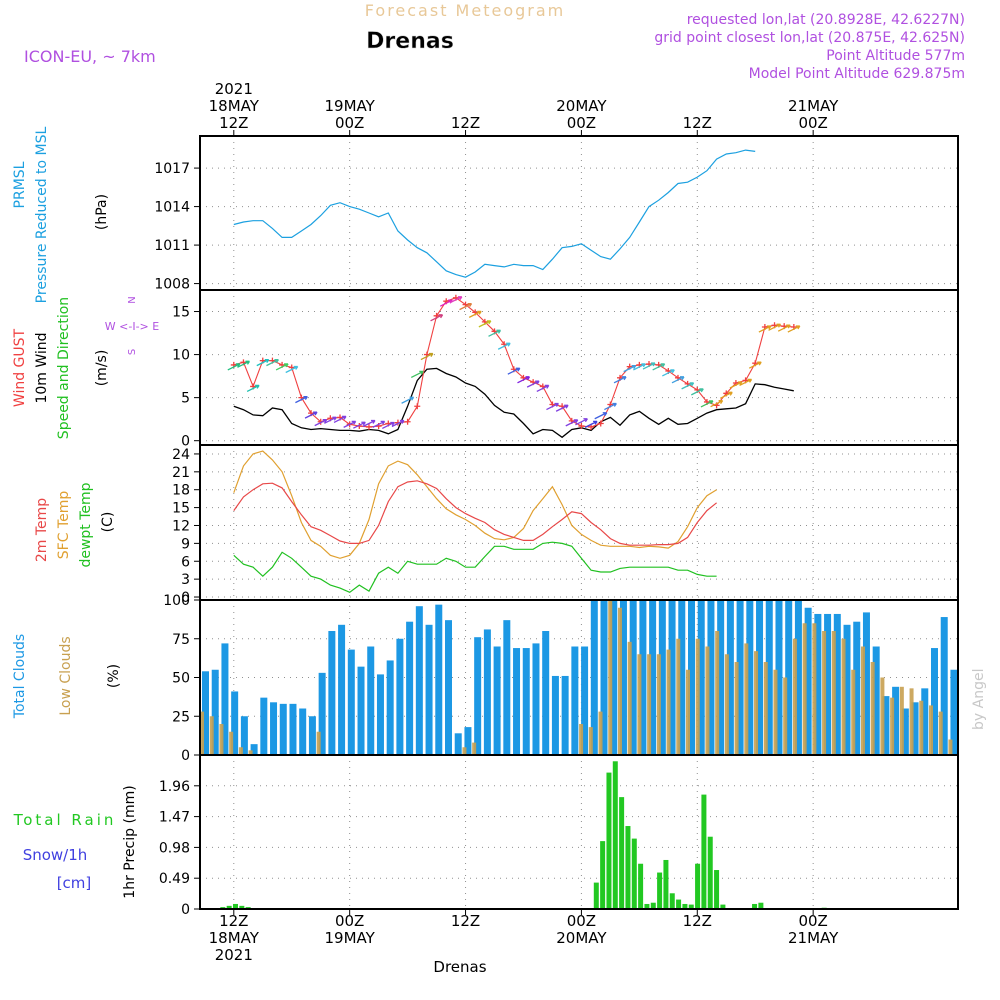 The height and width of the screenshot is (1000, 1000). I want to click on snow-unit-label: [cm], so click(74, 883).